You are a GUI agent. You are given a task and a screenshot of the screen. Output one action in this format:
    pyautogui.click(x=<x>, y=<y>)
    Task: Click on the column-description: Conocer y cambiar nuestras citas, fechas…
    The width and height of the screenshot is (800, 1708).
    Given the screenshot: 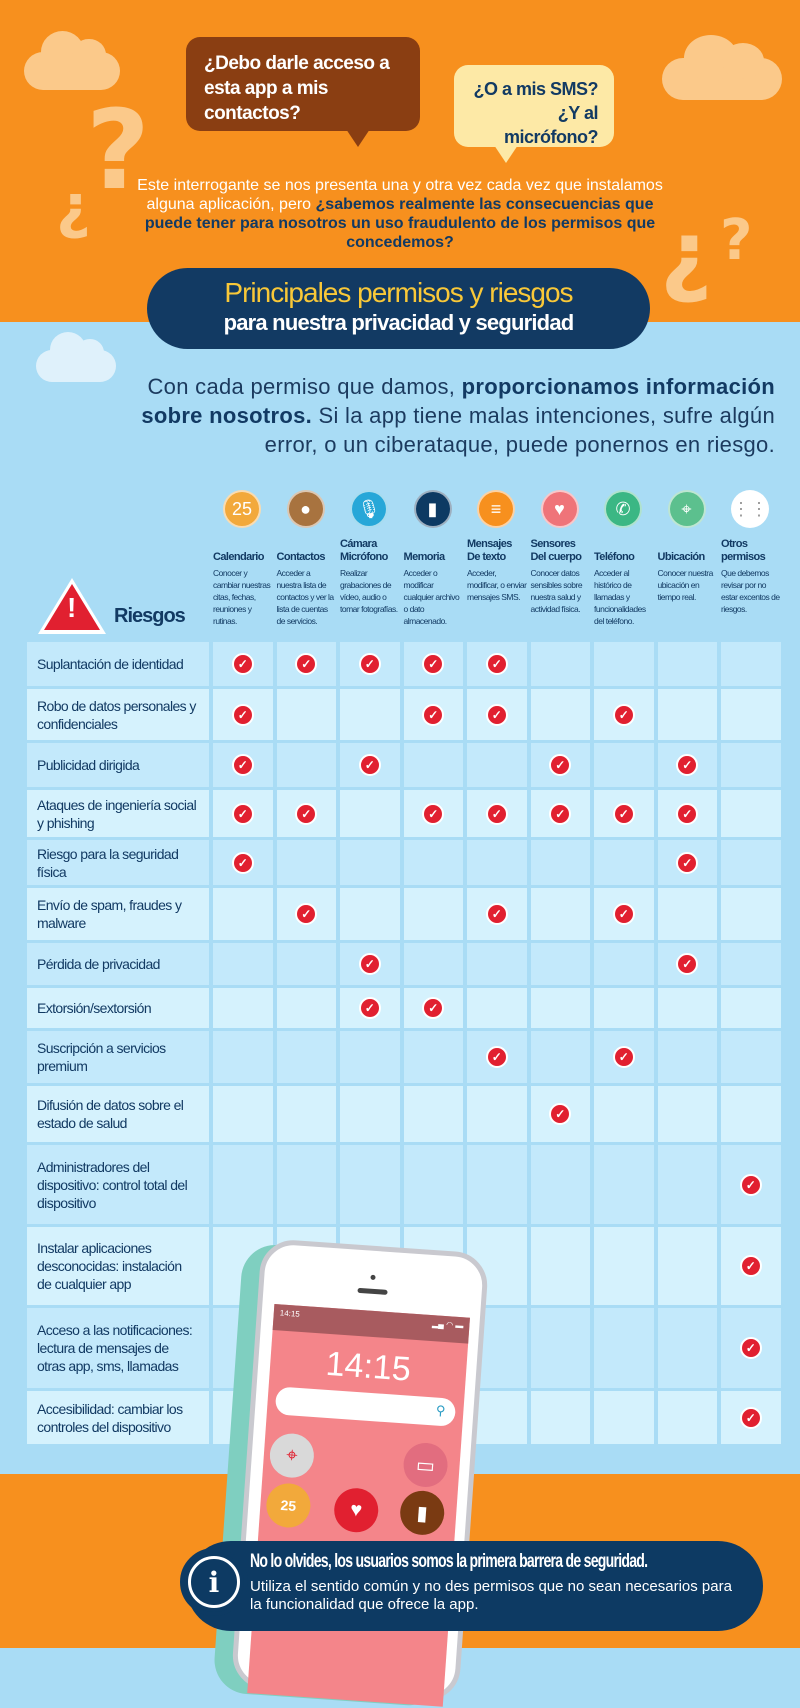 What is the action you would take?
    pyautogui.click(x=242, y=597)
    